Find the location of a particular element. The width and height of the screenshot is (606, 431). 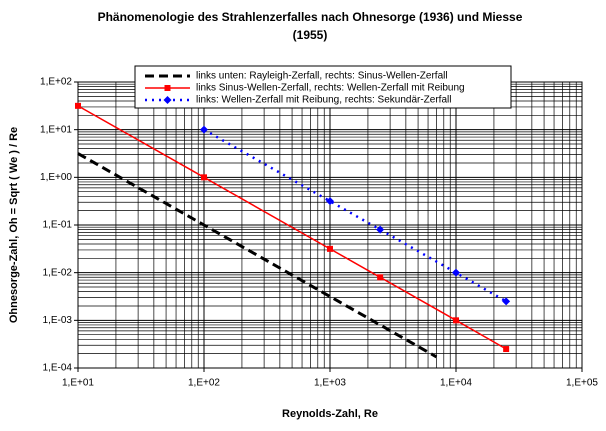

x-tick-label: 1,E+05 is located at coordinates (582, 383).